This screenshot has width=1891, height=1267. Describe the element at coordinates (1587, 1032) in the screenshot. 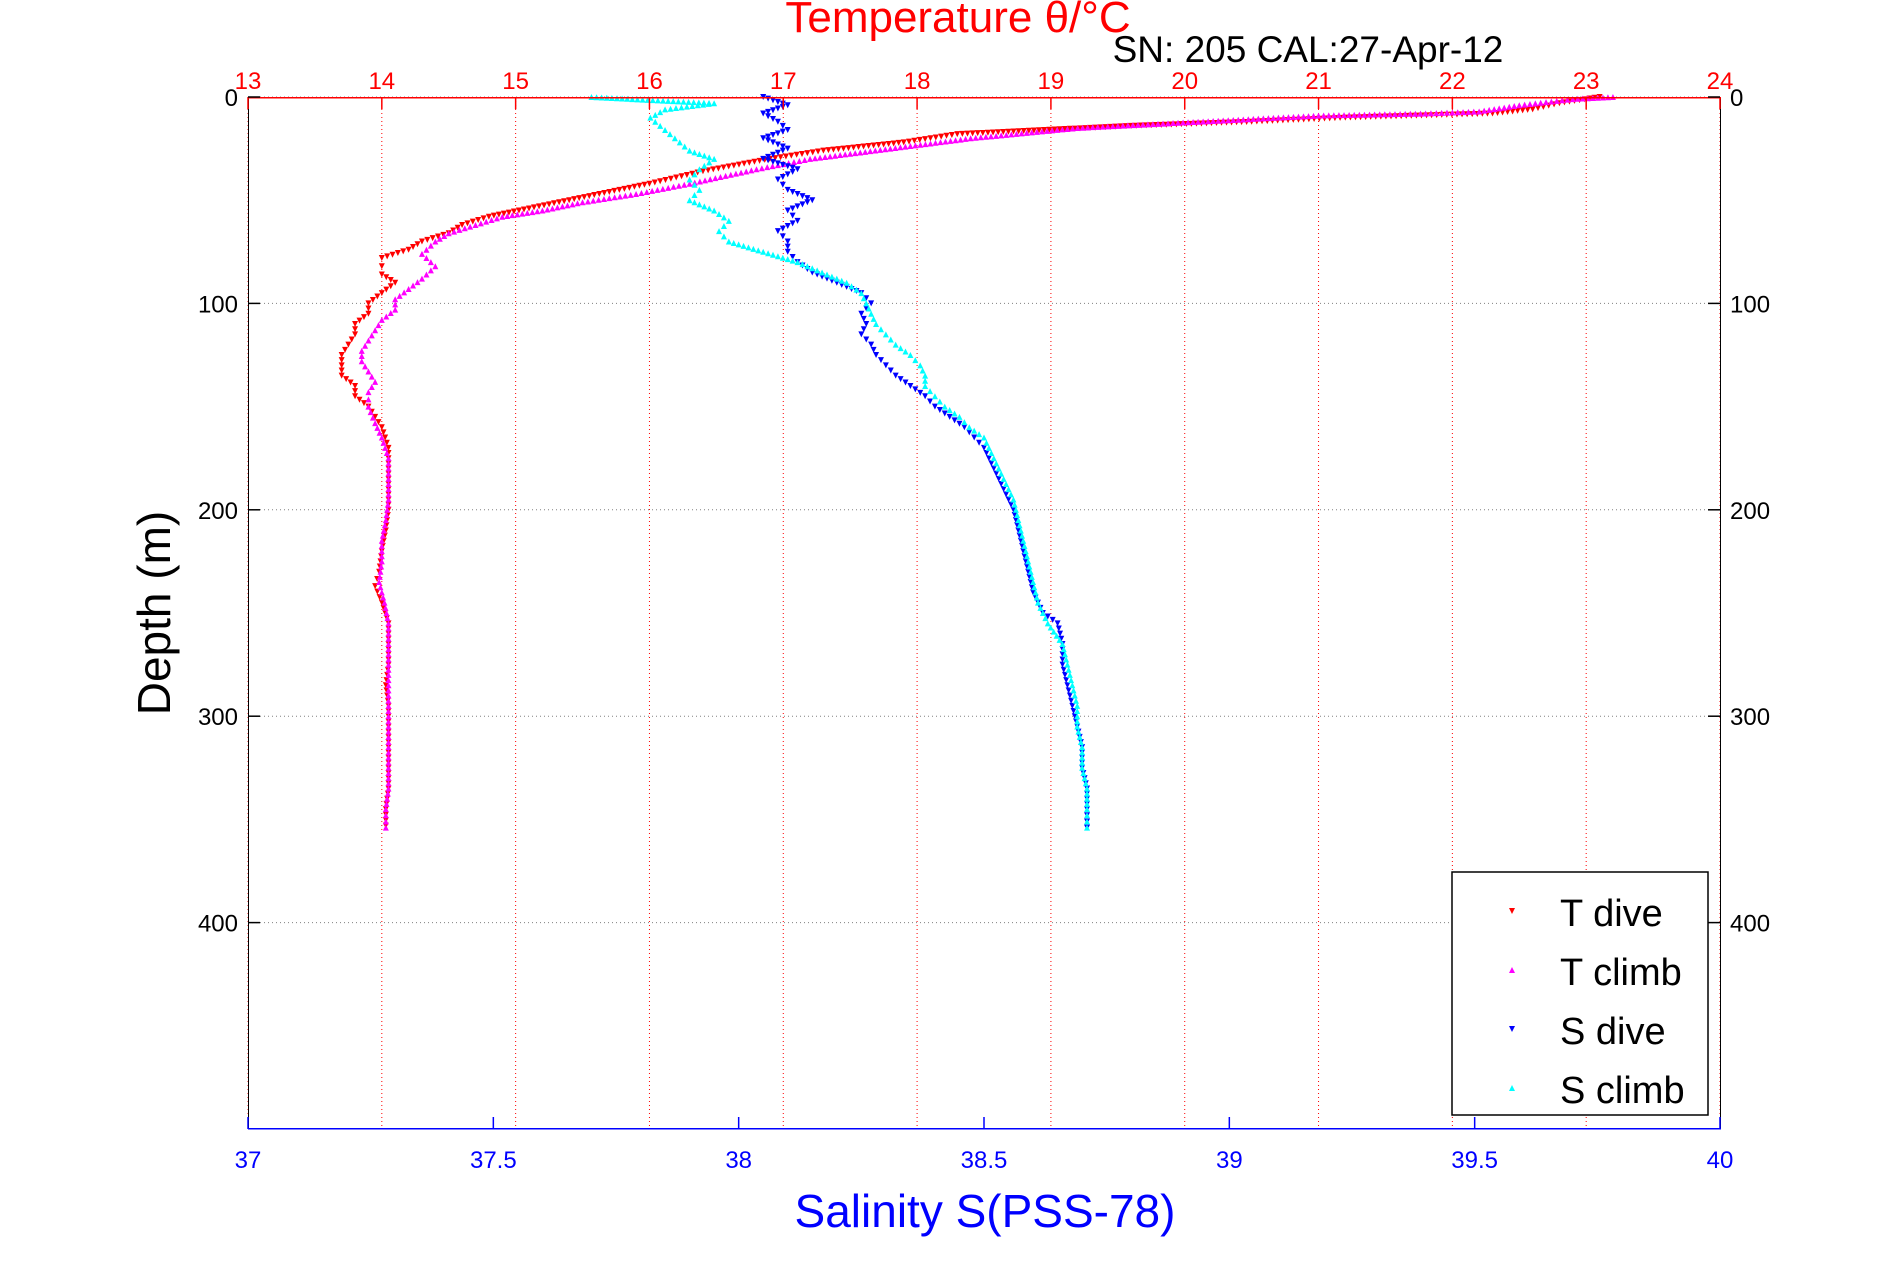

I see `legend-item-s-dive: S dive` at that location.